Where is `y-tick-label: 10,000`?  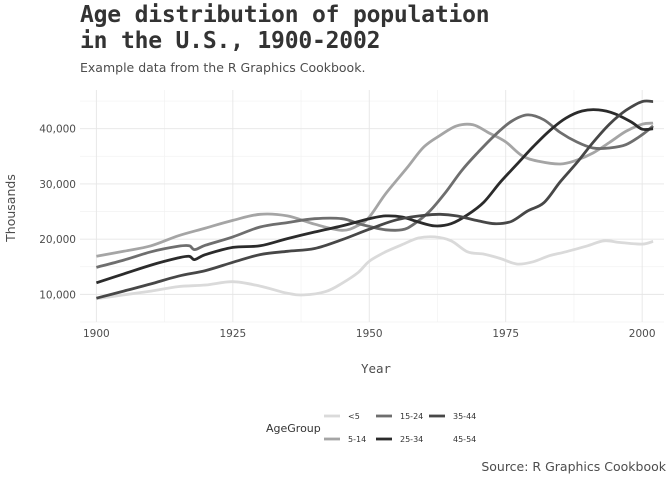
y-tick-label: 10,000 is located at coordinates (57, 295).